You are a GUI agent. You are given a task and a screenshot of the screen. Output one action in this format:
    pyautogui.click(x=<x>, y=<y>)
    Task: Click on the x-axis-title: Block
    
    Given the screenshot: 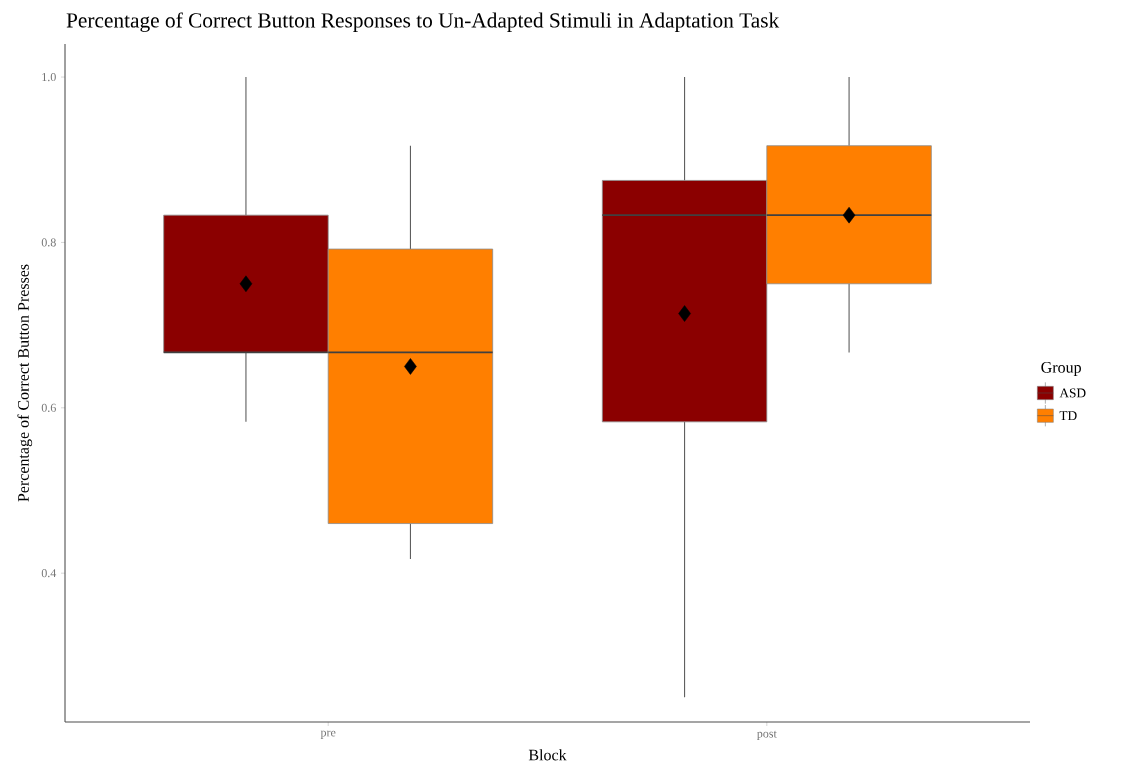 What is the action you would take?
    pyautogui.click(x=547, y=755)
    